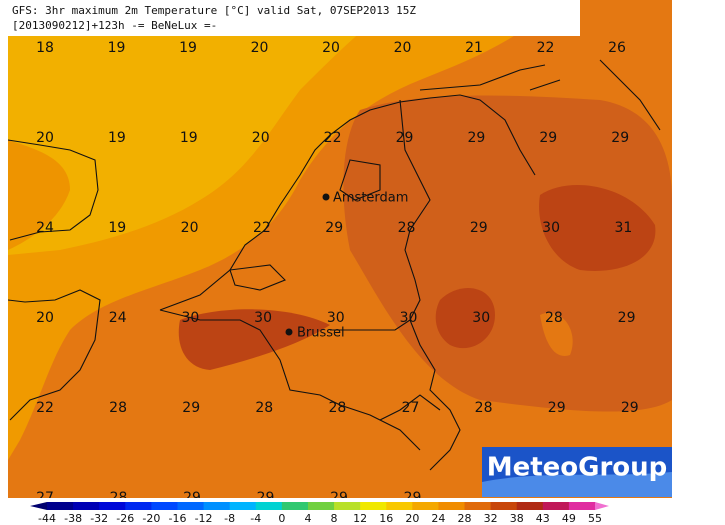 The image size is (725, 525). What do you see at coordinates (73, 518) in the screenshot?
I see `colorbar-label: -38` at bounding box center [73, 518].